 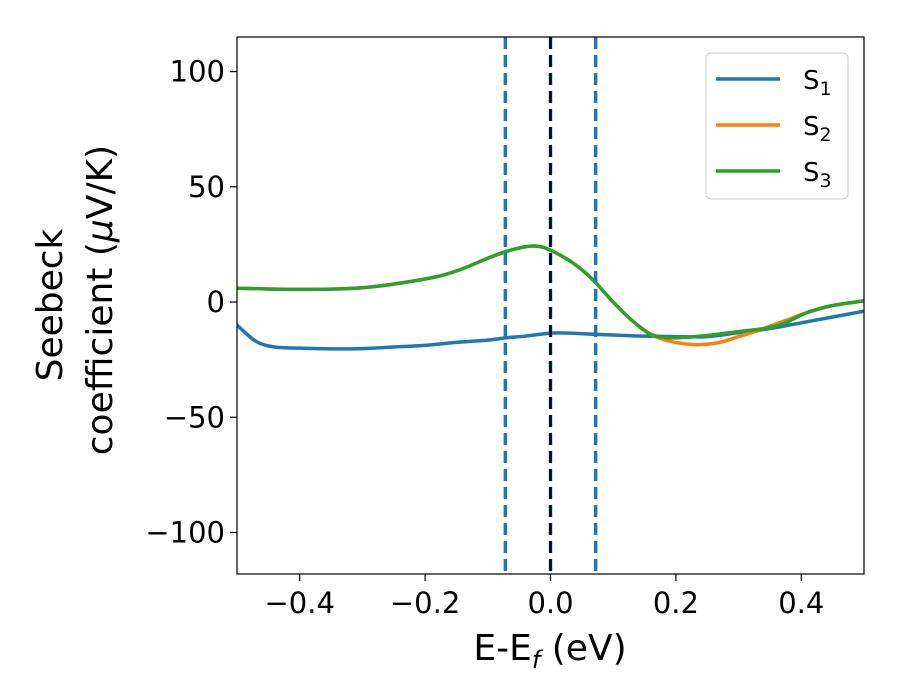 I want to click on x-axis-label-unit: (eV), so click(x=583, y=648).